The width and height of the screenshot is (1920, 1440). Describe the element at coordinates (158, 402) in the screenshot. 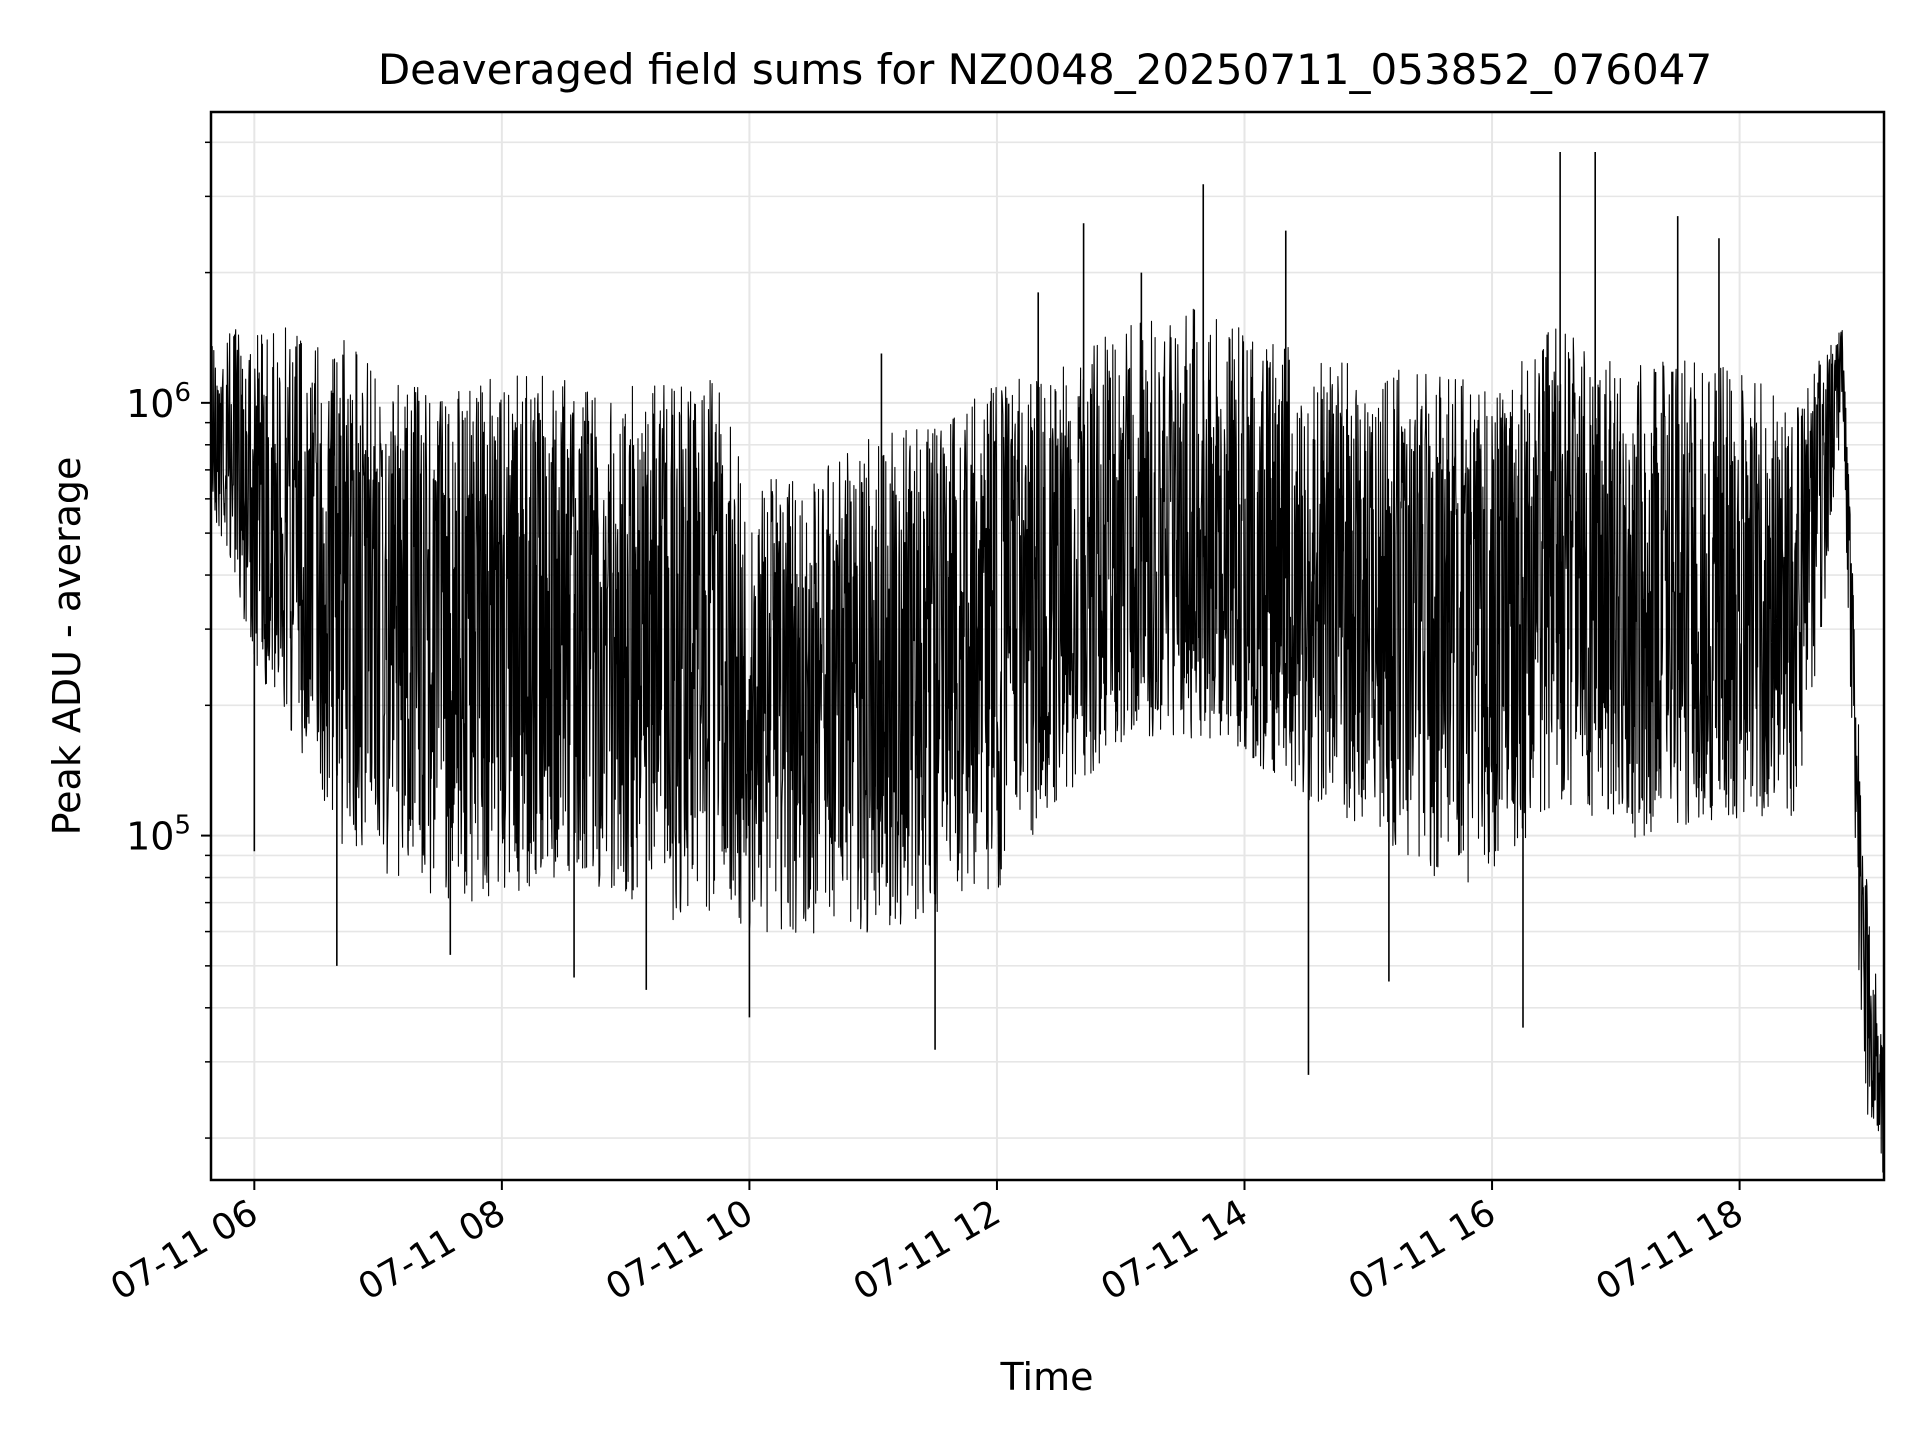

I see `y-tick-label: 106` at that location.